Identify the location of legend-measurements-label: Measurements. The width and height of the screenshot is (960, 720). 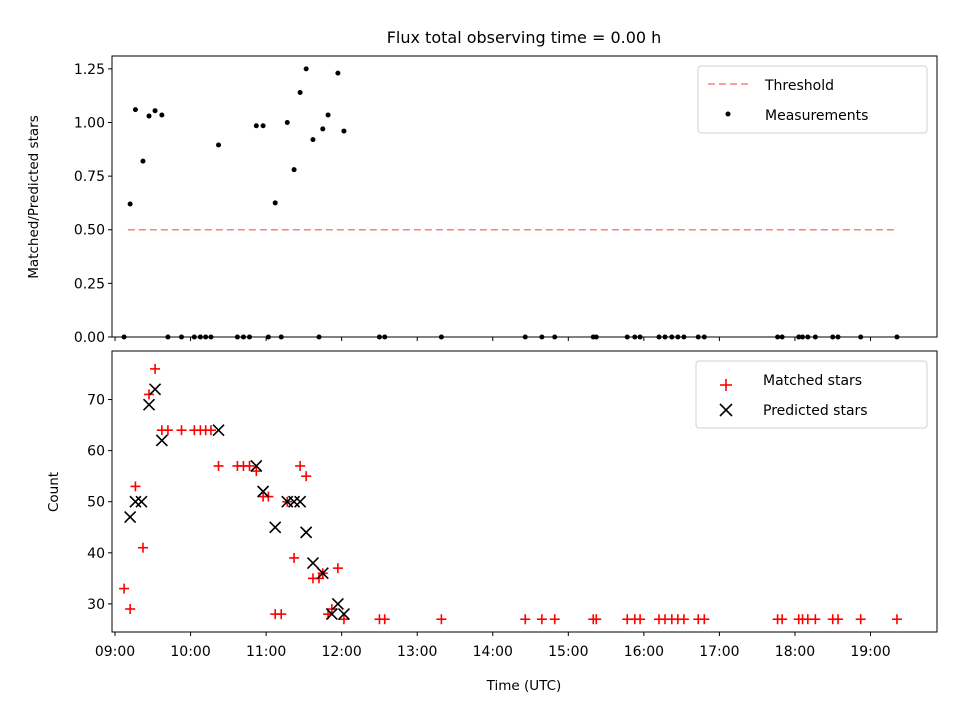
(816, 116).